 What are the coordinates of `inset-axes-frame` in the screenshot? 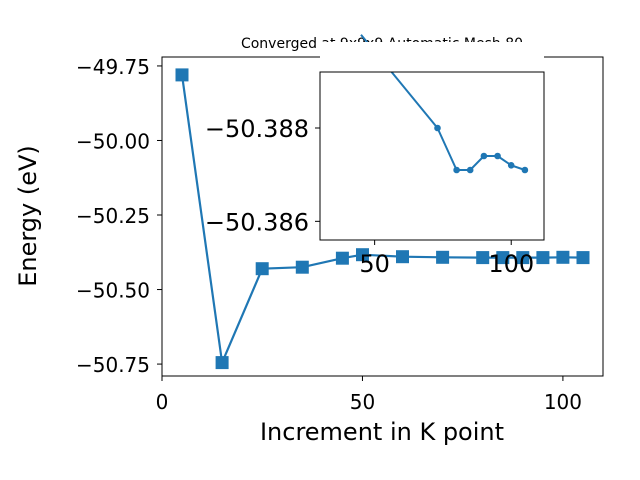 It's located at (432, 156).